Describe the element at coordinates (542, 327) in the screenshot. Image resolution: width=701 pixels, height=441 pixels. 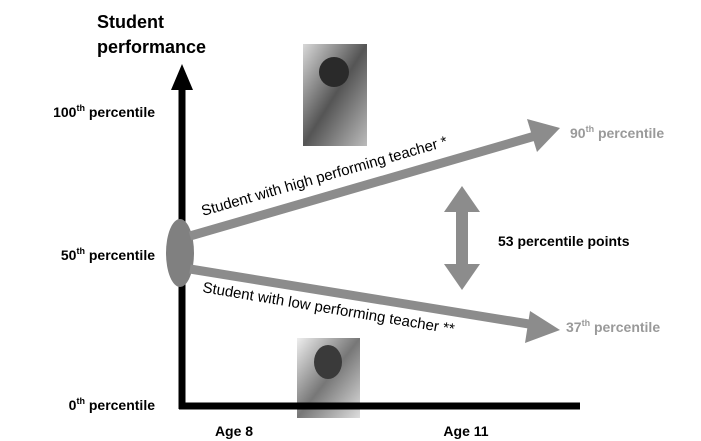
I see `low-arrowhead` at that location.